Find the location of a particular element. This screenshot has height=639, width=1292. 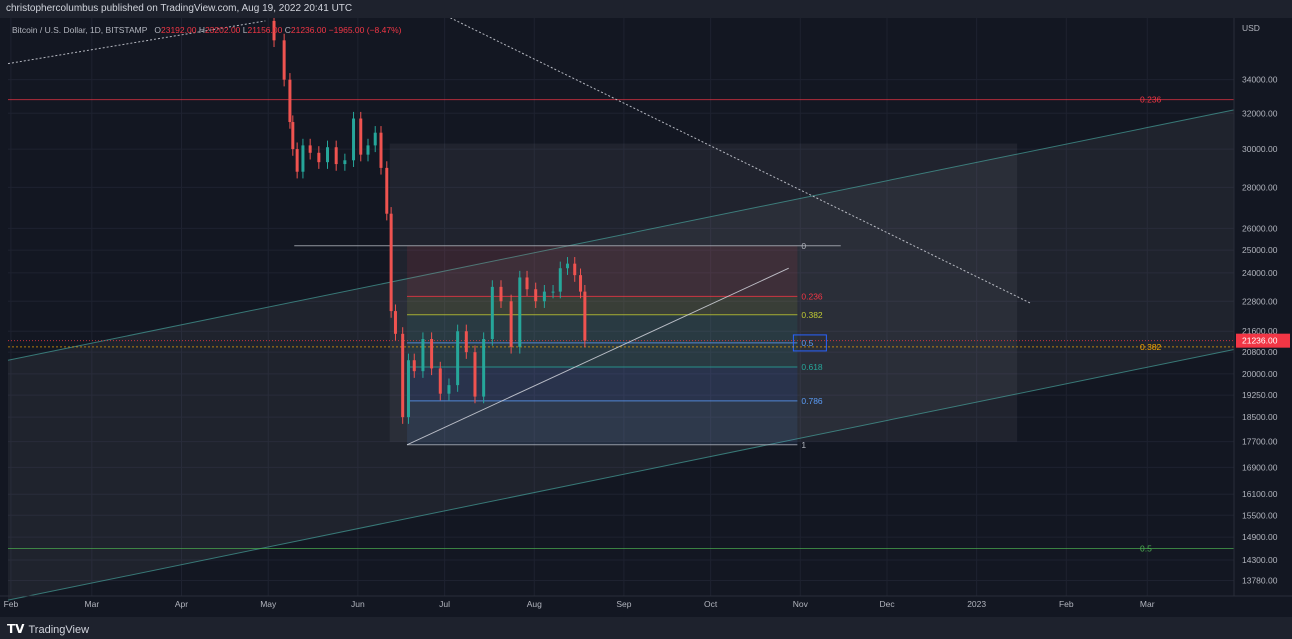

y-tick-label: 21600.00 is located at coordinates (1260, 331).